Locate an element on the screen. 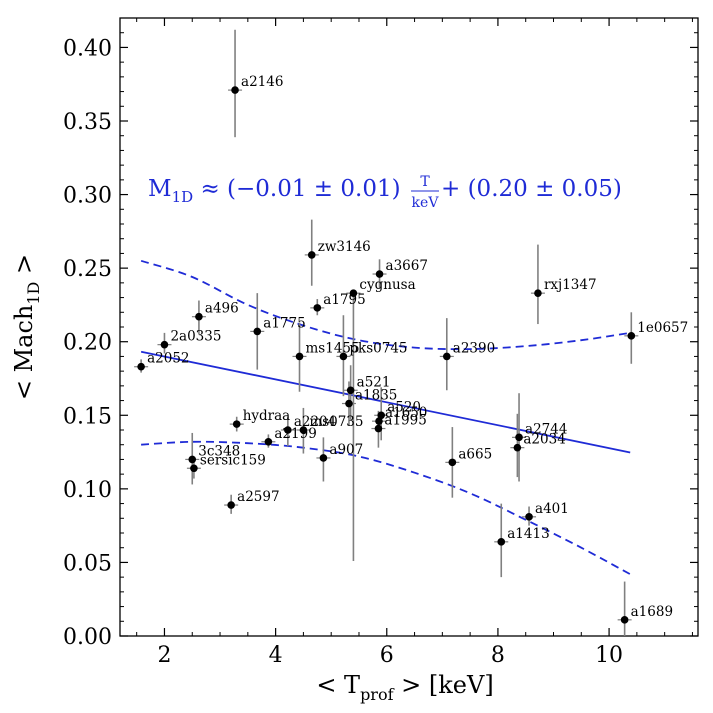  point-a1775 is located at coordinates (257, 331).